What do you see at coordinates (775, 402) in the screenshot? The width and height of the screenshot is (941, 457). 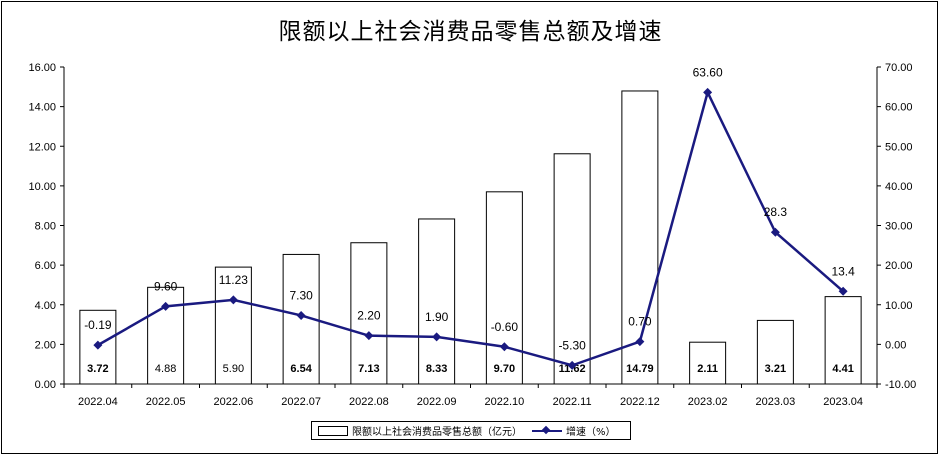 I see `x-tick-label: 2023.03` at bounding box center [775, 402].